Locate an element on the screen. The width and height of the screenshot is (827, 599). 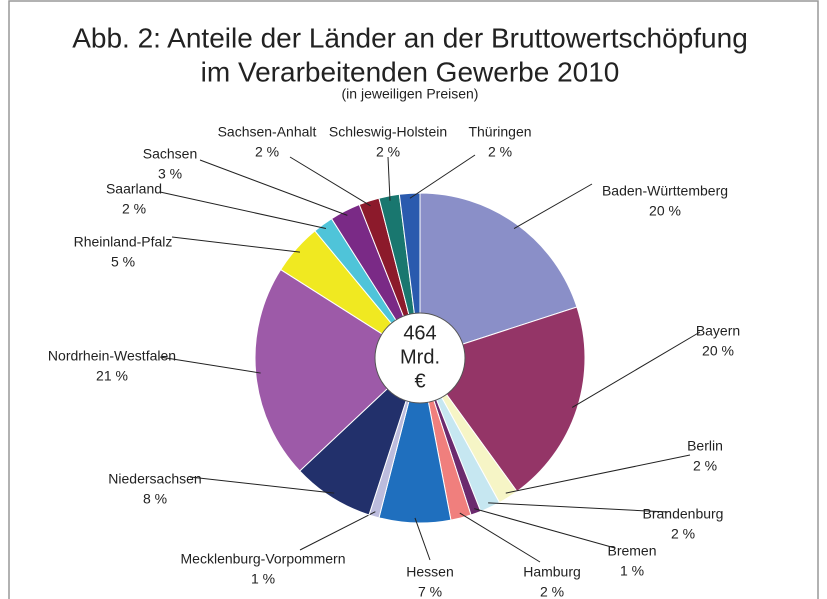
slice-label: Mecklenburg-Vorpommern is located at coordinates (263, 559).